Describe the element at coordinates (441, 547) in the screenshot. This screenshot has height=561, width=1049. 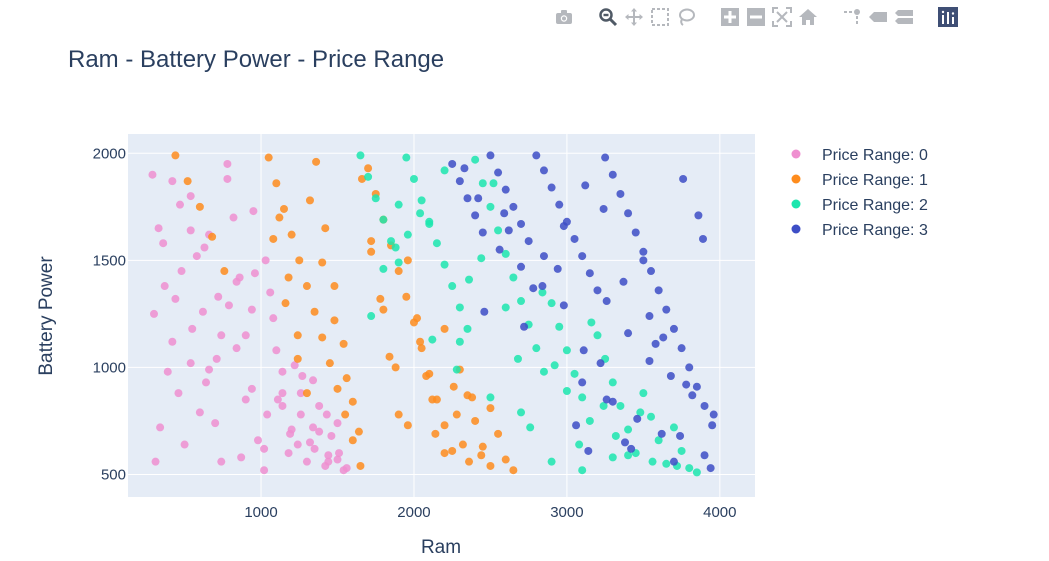
I see `x-axis-title: Ram` at that location.